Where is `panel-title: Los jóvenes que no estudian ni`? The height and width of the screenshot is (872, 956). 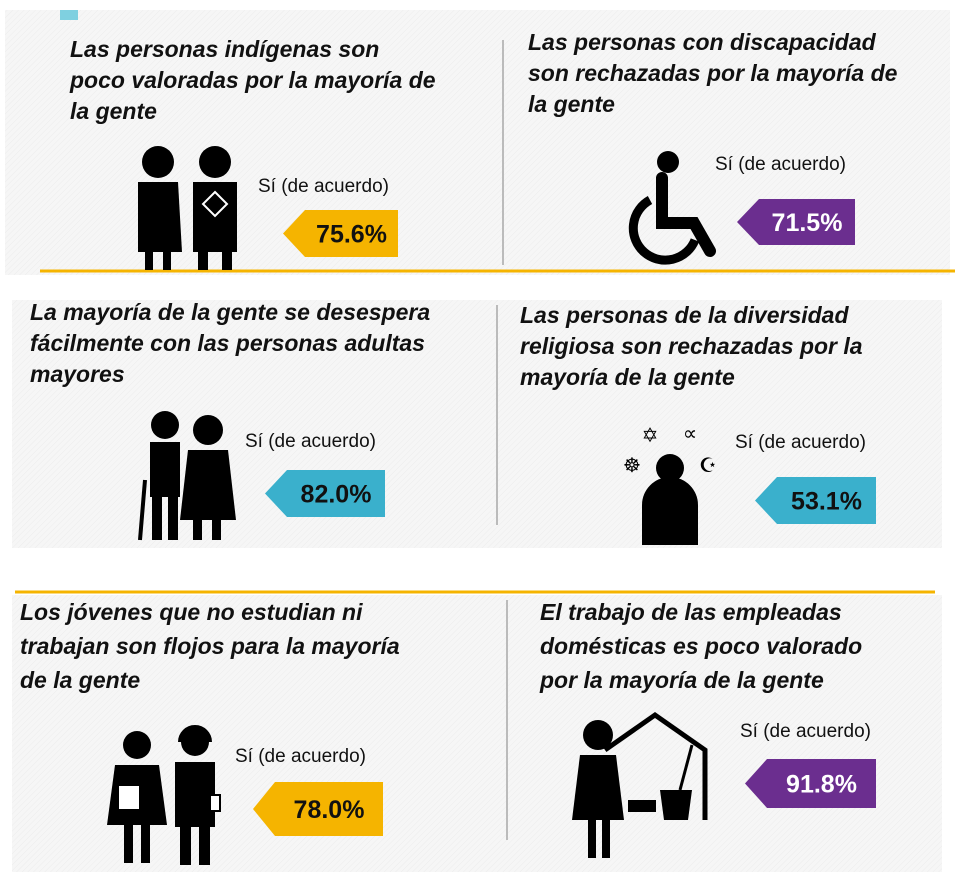
panel-title: Los jóvenes que no estudian ni is located at coordinates (191, 612).